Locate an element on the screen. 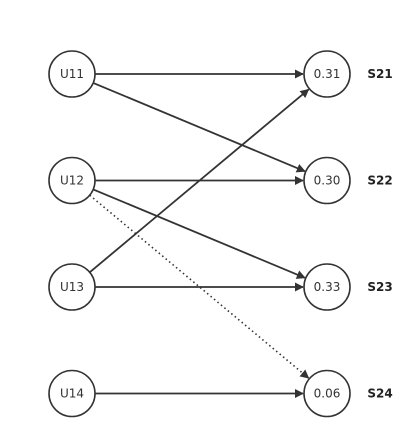 Image resolution: width=412 pixels, height=445 pixels. node-s24: 0.06 is located at coordinates (327, 393).